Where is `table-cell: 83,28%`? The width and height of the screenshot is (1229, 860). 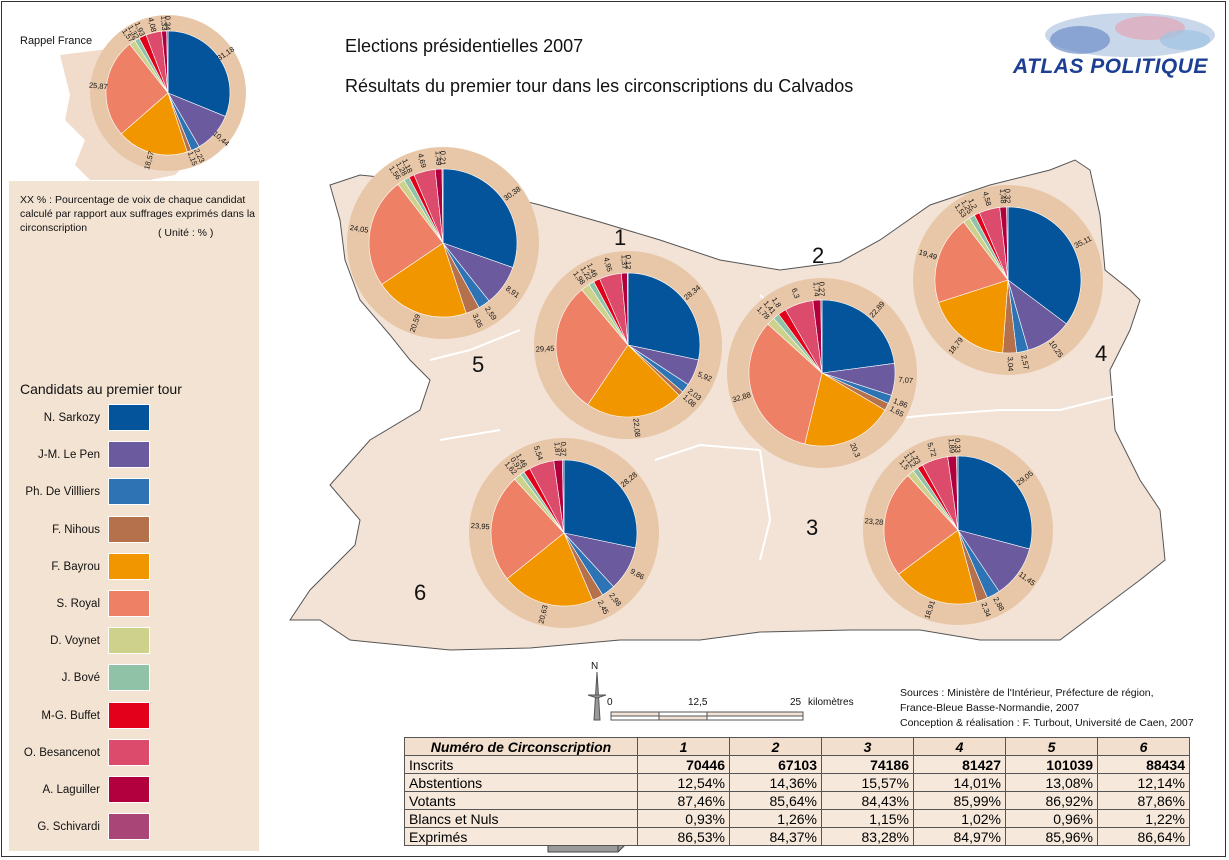
table-cell: 83,28% is located at coordinates (867, 836).